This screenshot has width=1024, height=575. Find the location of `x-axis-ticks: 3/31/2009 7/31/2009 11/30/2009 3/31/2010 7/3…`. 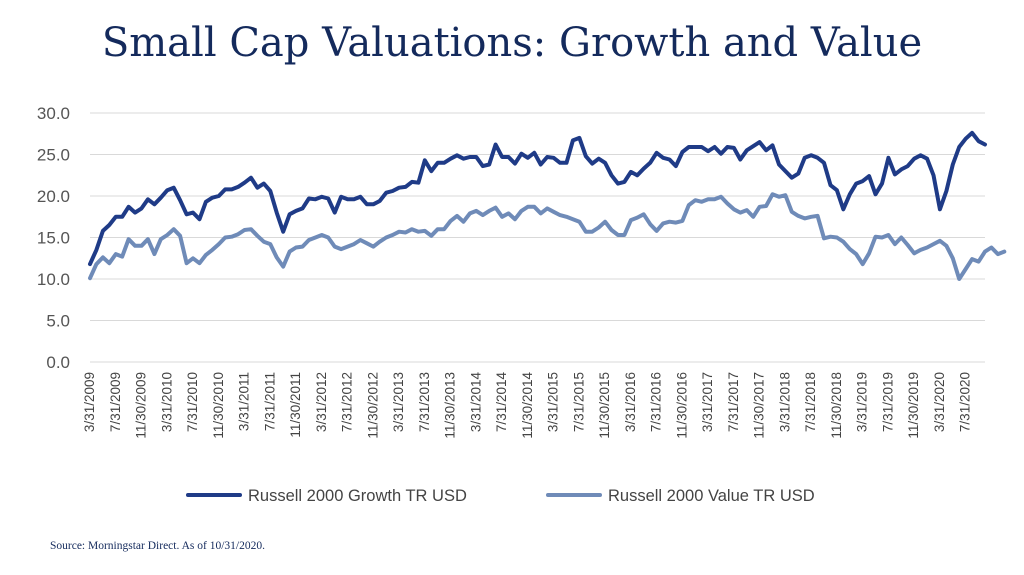

x-axis-ticks: 3/31/2009 7/31/2009 11/30/2009 3/31/2010 7/3… is located at coordinates (527, 405).